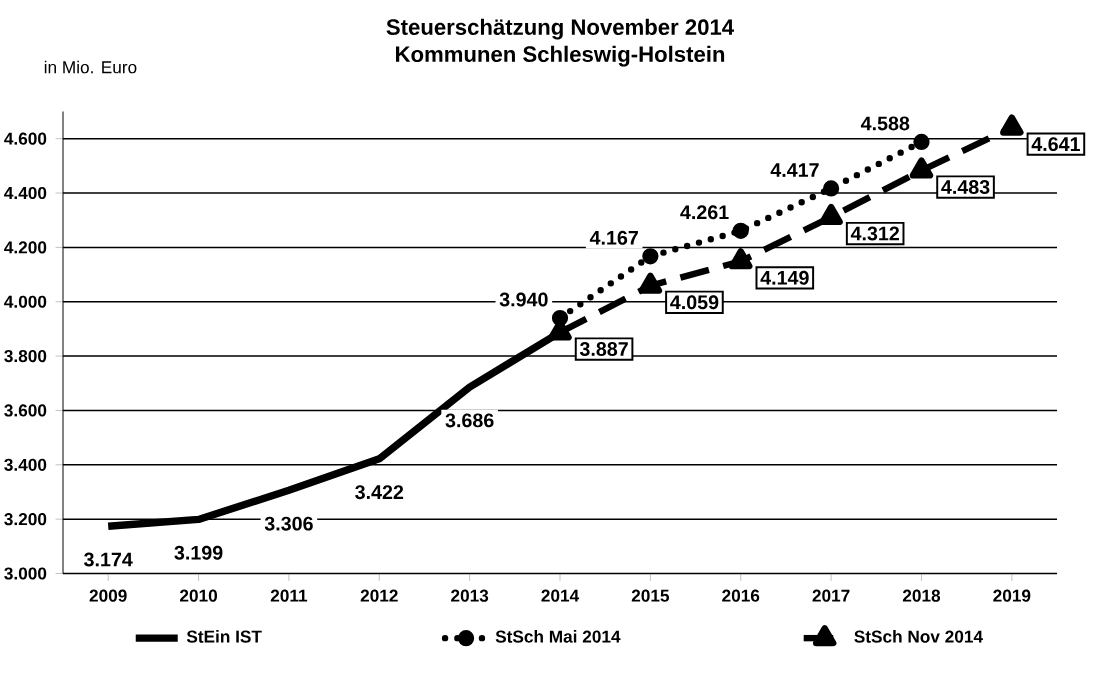 This screenshot has width=1120, height=682. What do you see at coordinates (784, 277) in the screenshot?
I see `data-label: 4.149` at bounding box center [784, 277].